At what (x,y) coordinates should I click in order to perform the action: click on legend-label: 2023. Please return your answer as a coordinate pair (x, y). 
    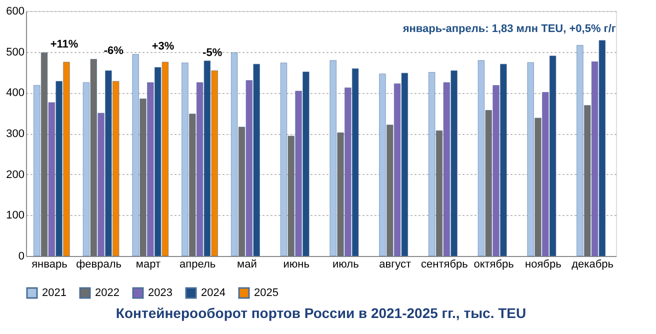
    Looking at the image, I should click on (160, 293).